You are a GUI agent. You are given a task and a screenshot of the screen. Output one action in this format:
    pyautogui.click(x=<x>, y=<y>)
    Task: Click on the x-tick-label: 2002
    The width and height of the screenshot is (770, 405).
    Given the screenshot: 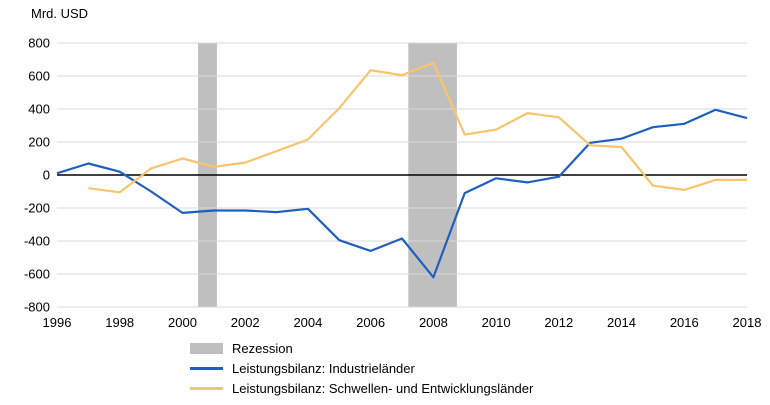 What is the action you would take?
    pyautogui.click(x=245, y=322)
    